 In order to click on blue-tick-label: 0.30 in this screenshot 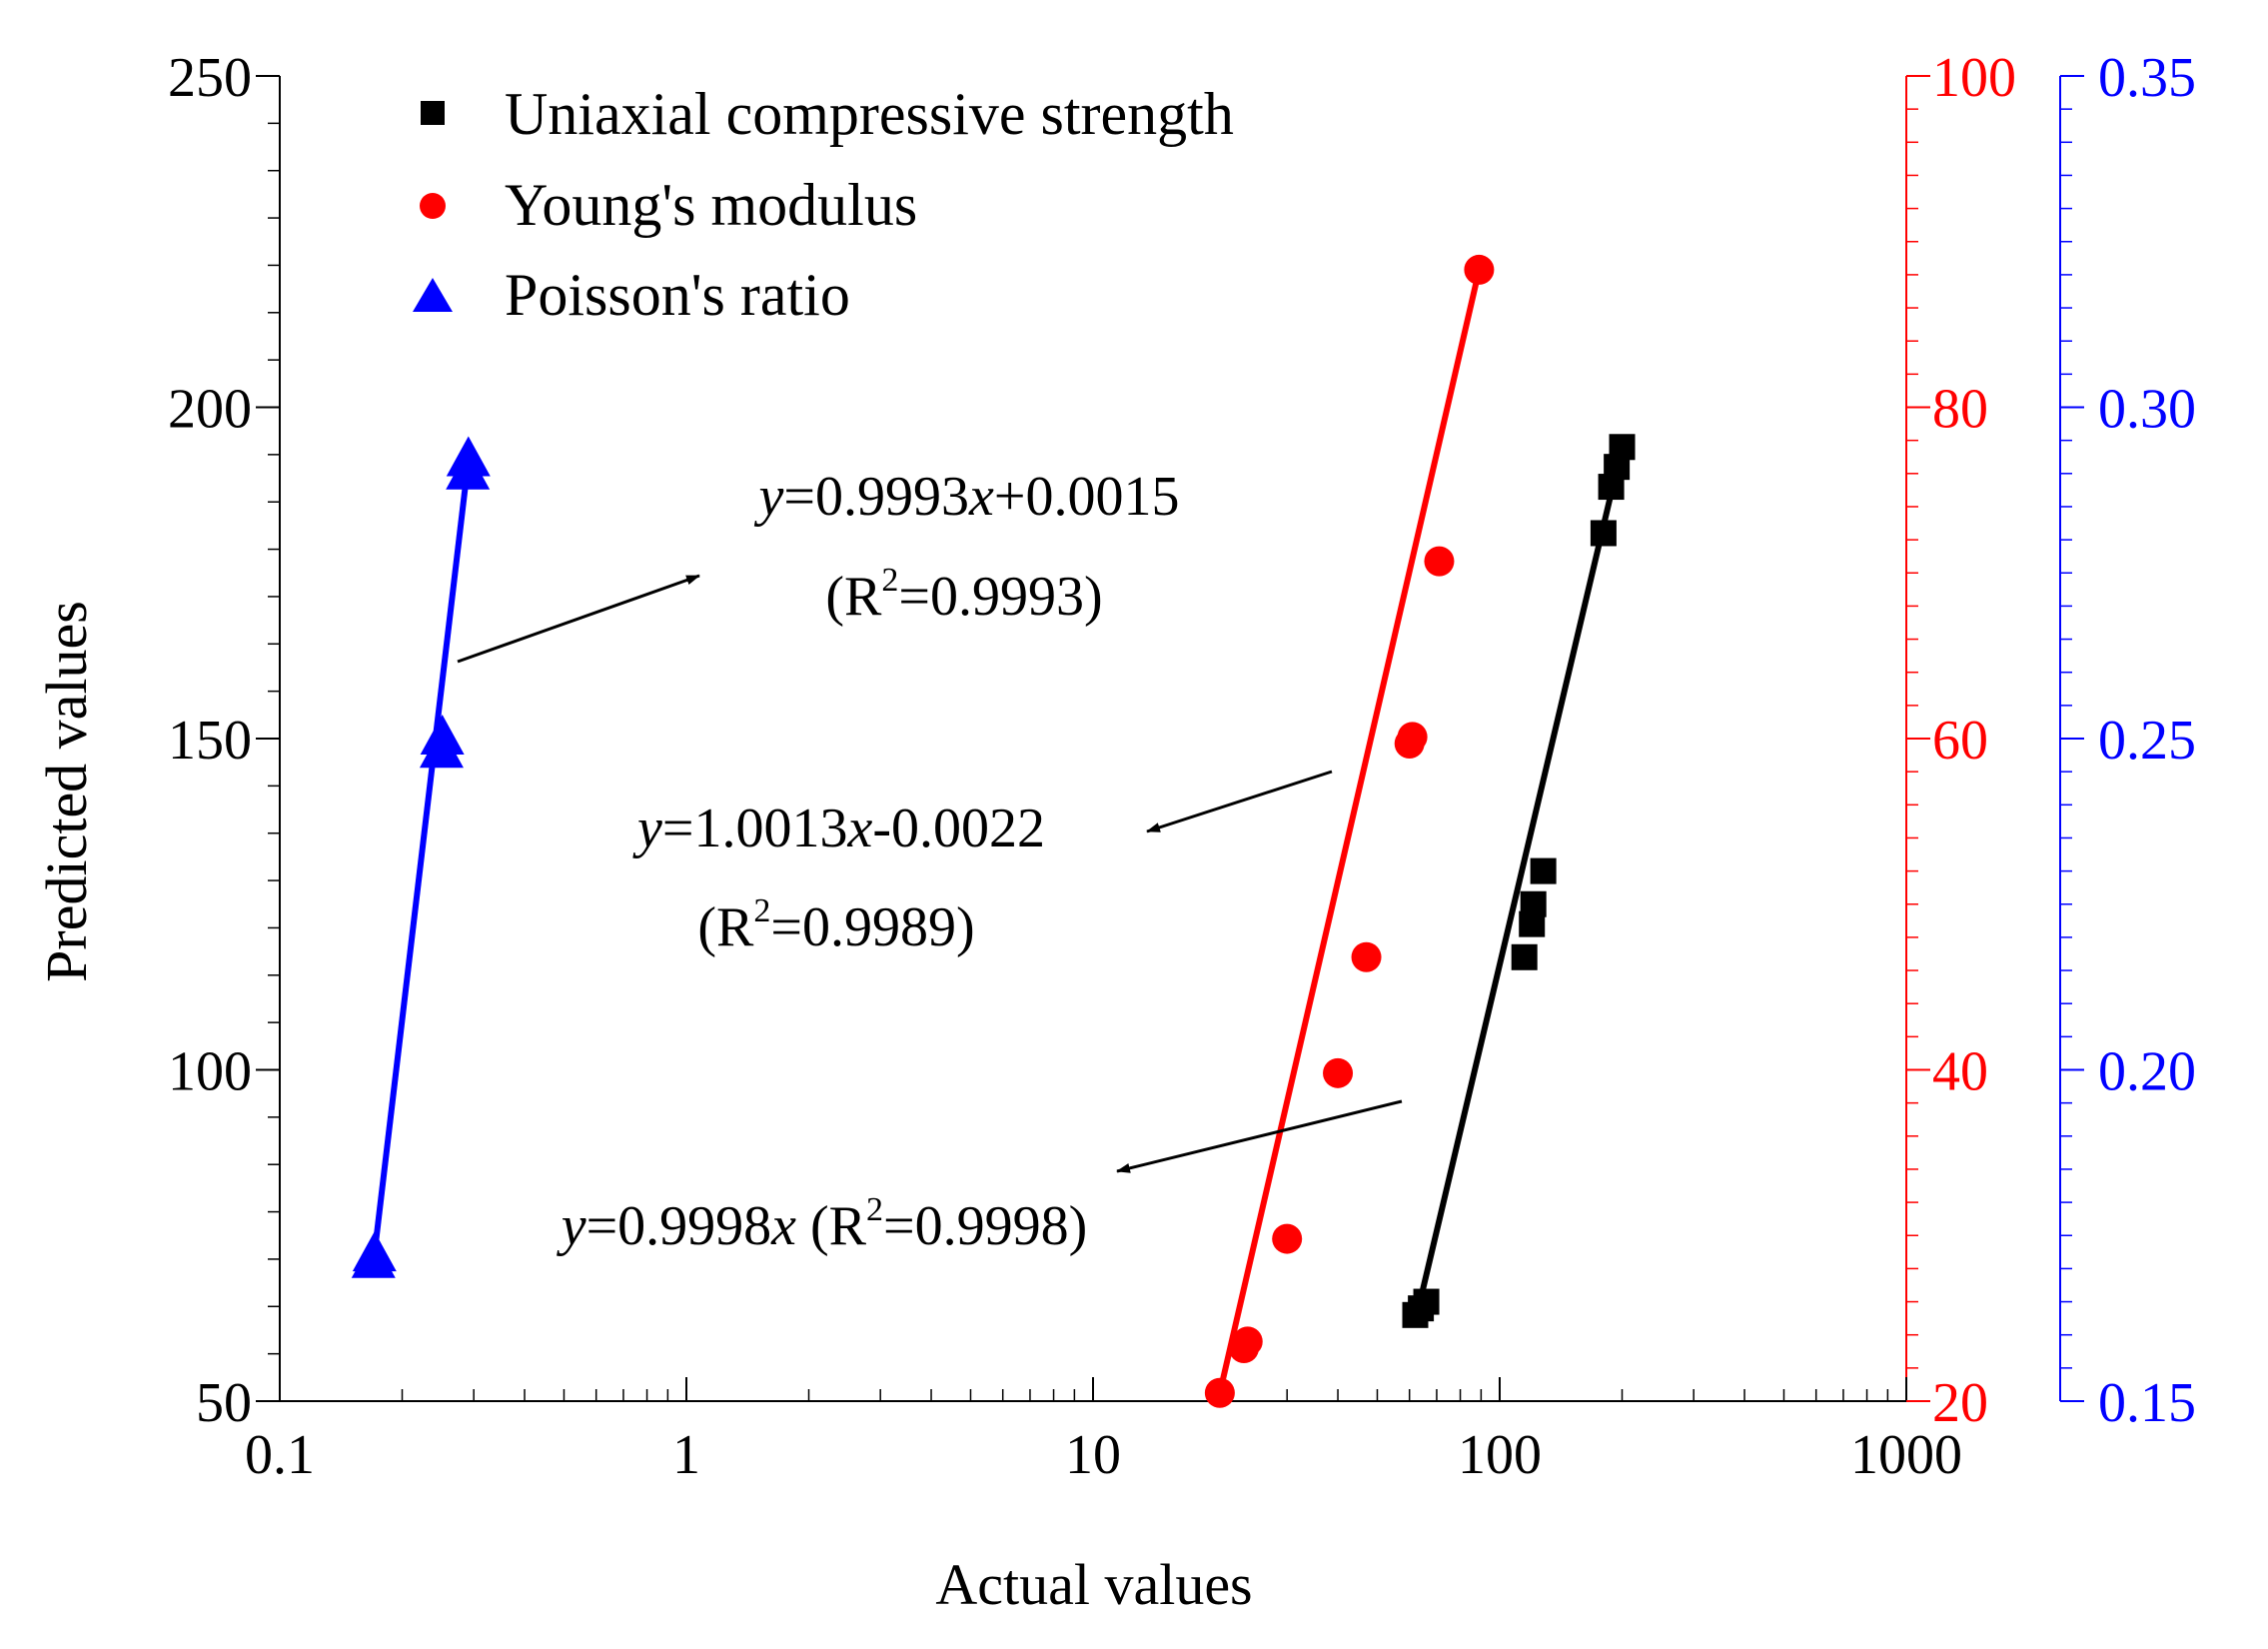, I will do `click(2147, 410)`.